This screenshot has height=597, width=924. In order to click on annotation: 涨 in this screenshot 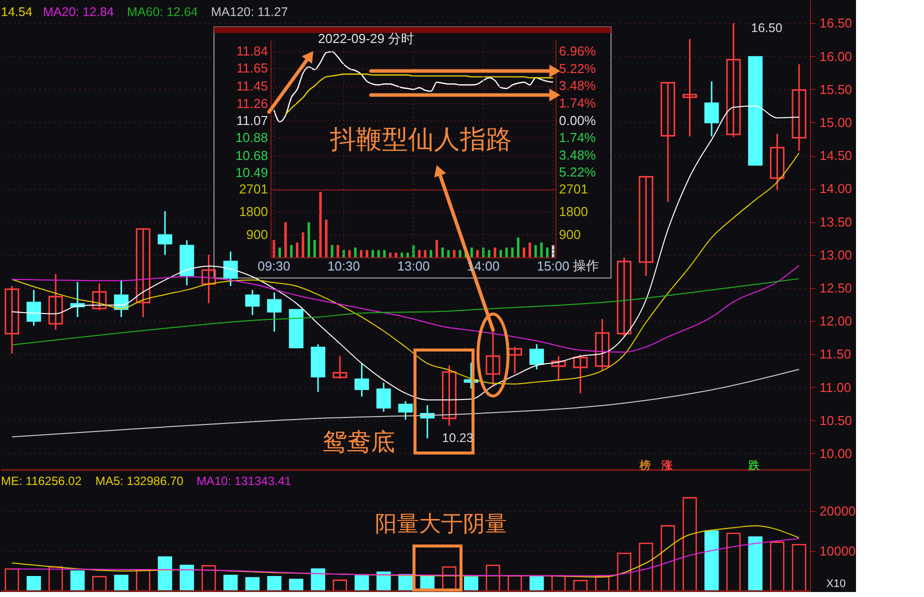, I will do `click(667, 465)`.